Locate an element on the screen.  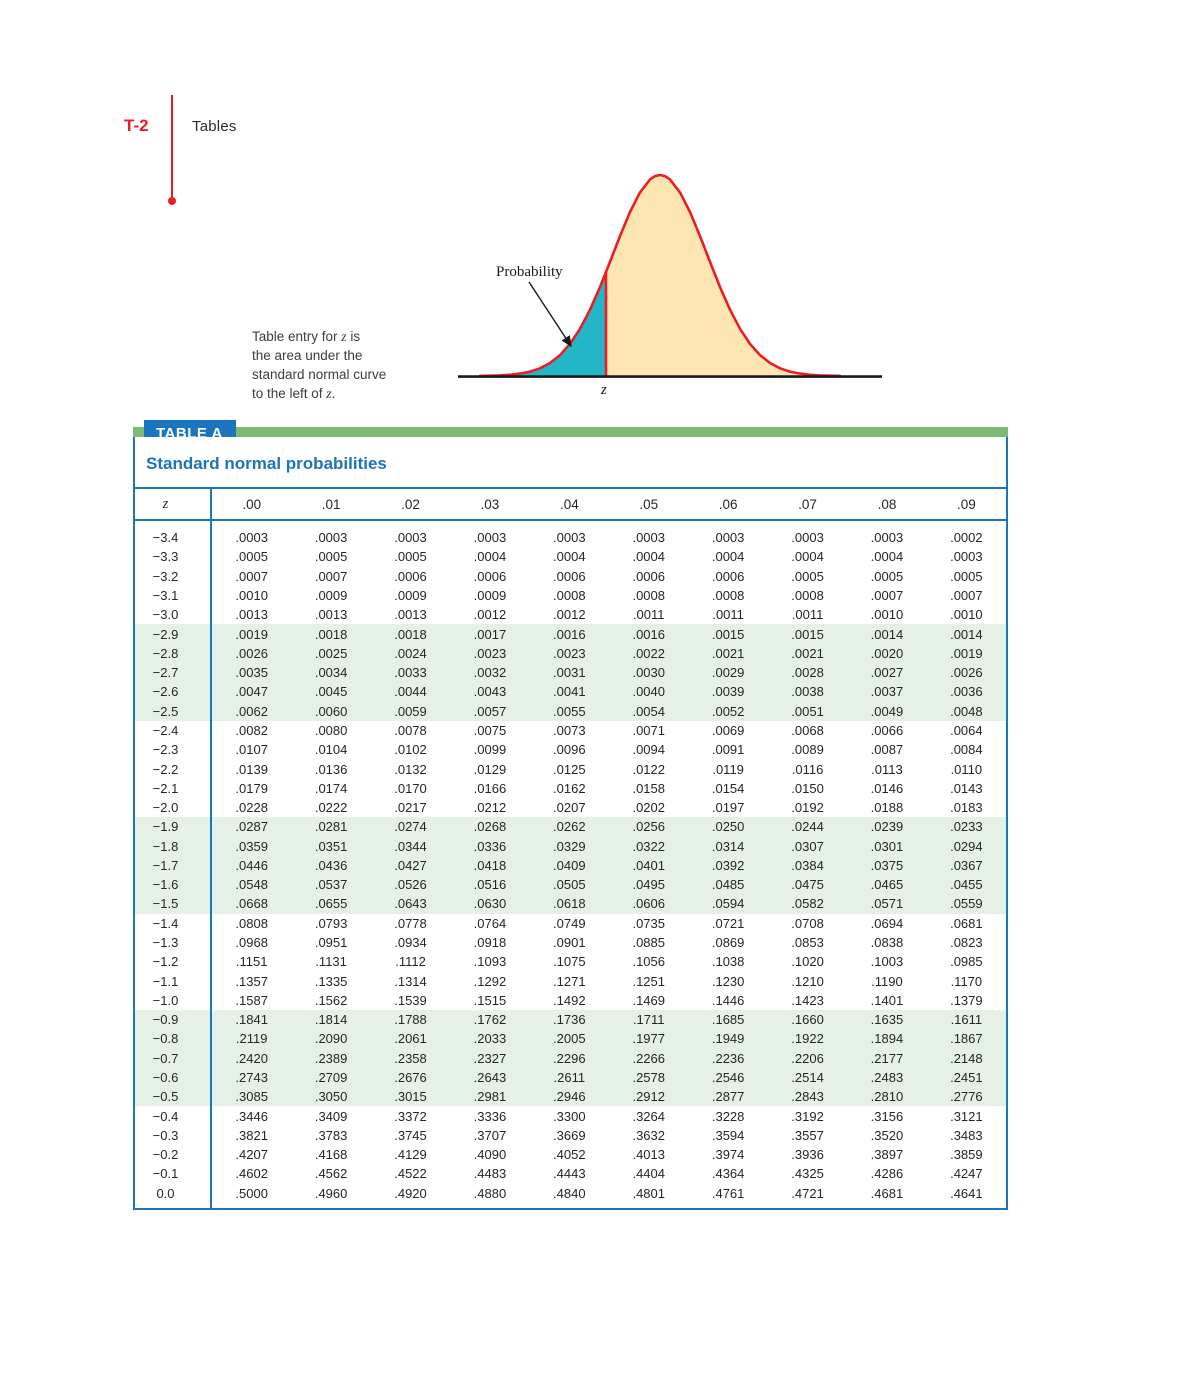
probability-value: .3228 is located at coordinates (728, 1116).